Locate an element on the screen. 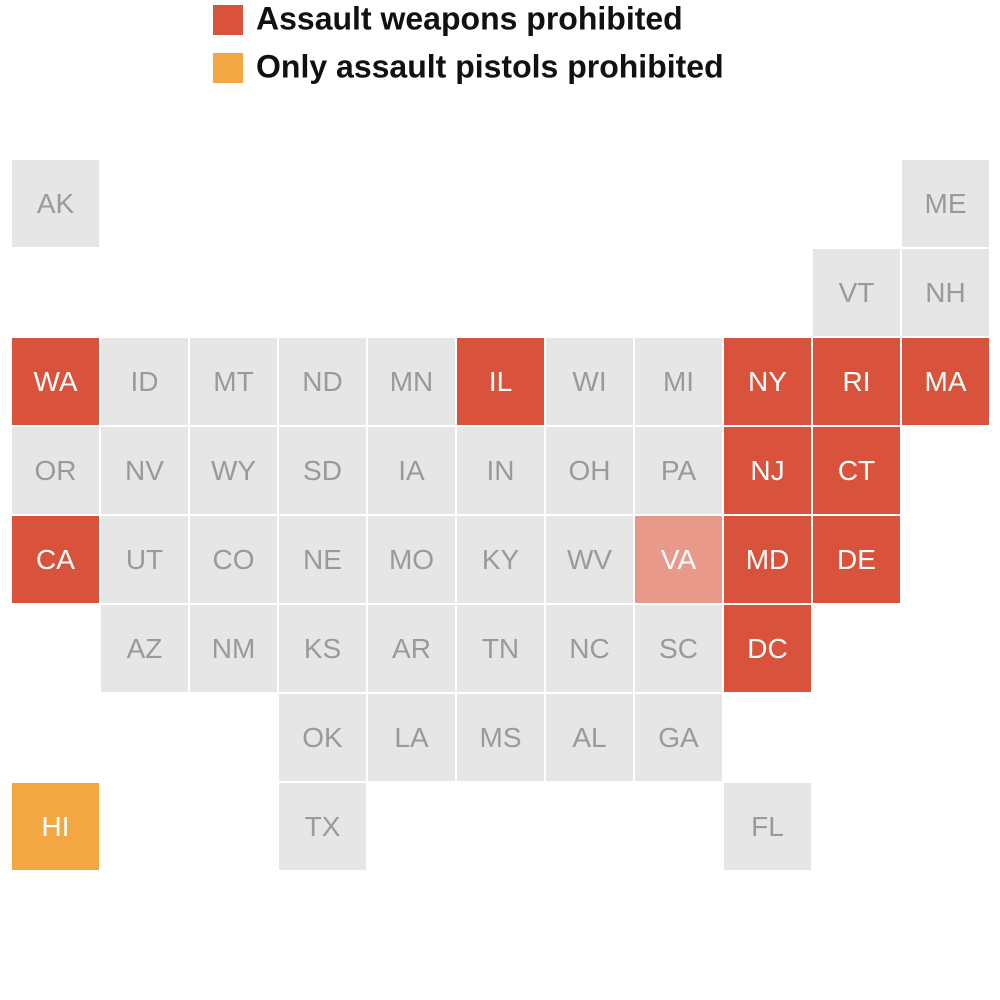 The width and height of the screenshot is (1000, 1000). state-label: NJ is located at coordinates (767, 470).